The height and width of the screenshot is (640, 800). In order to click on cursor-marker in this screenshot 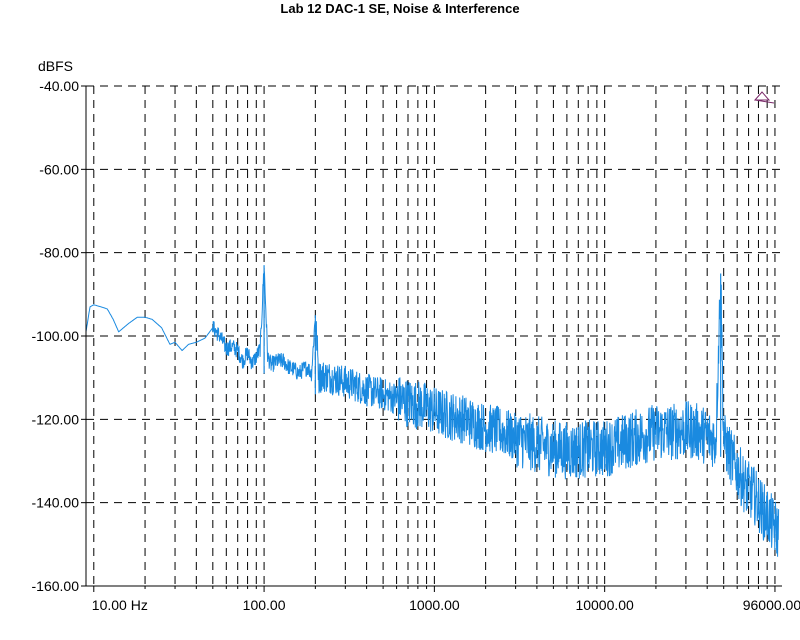, I will do `click(764, 97)`.